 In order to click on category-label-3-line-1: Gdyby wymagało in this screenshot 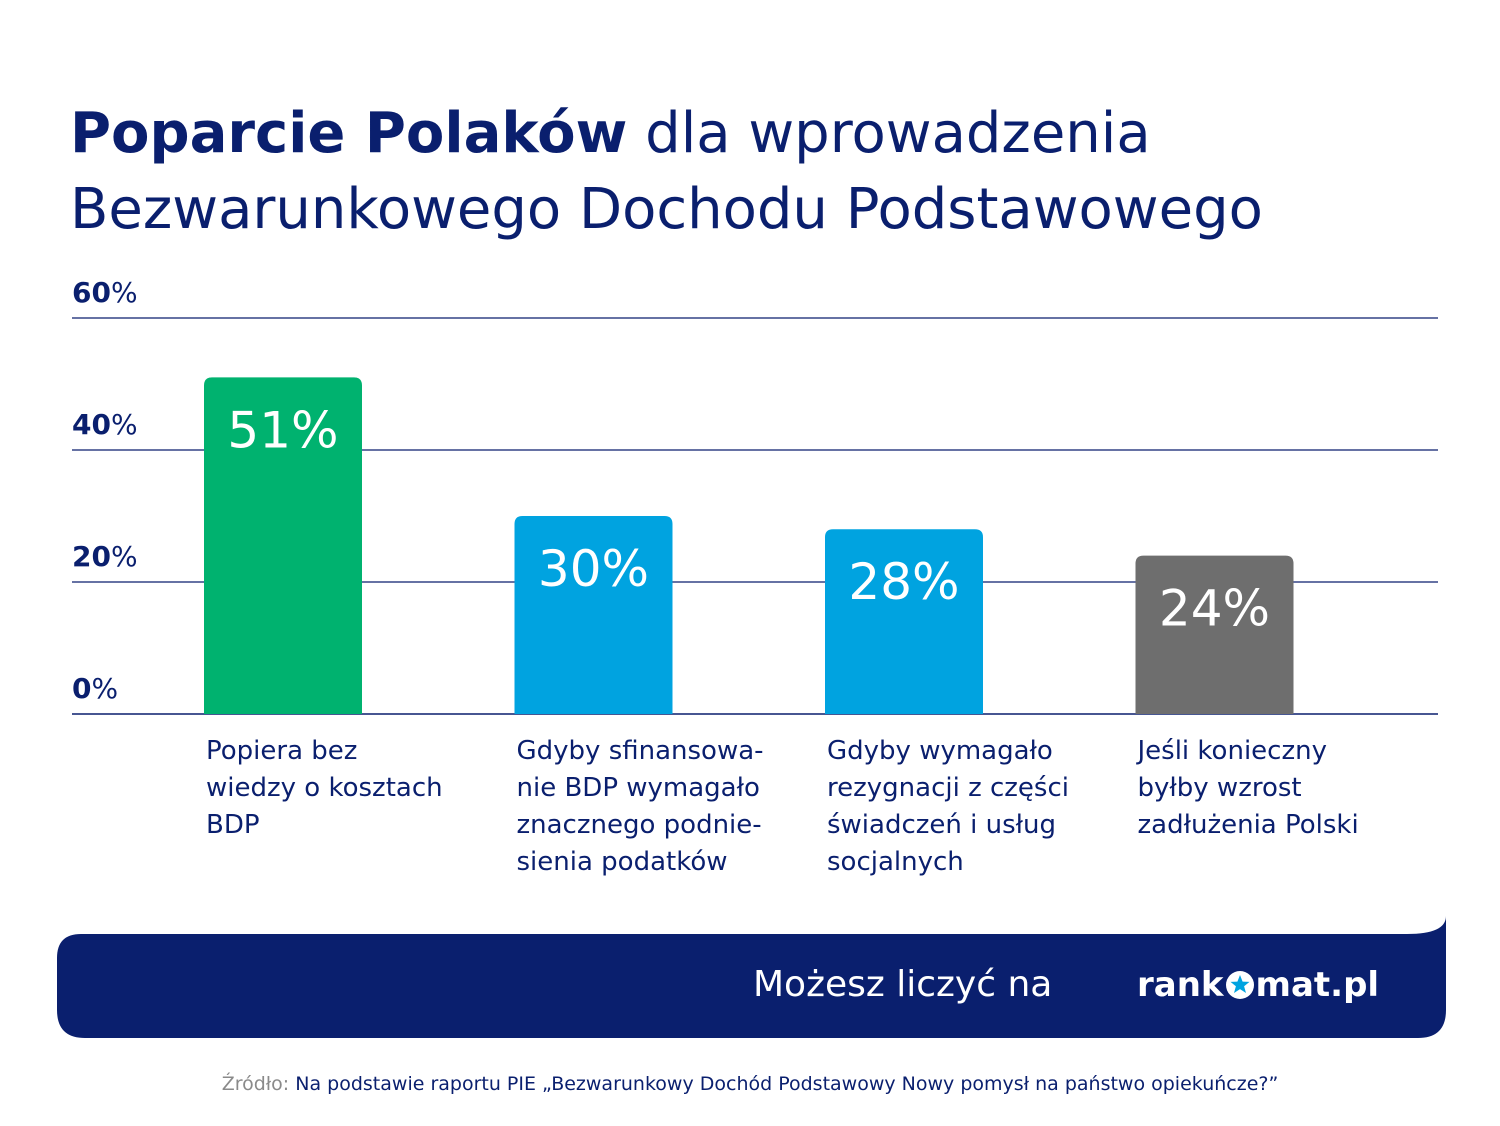, I will do `click(940, 751)`.